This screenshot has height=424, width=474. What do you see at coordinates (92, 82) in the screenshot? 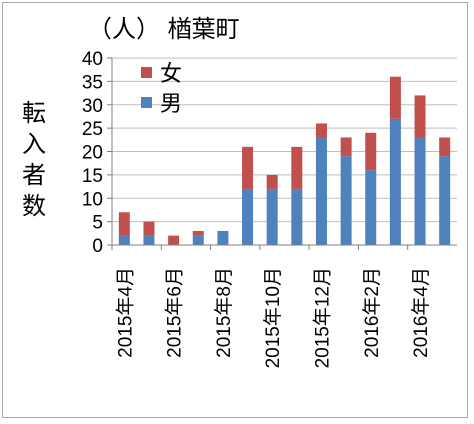
I see `y-tick-label: 35` at bounding box center [92, 82].